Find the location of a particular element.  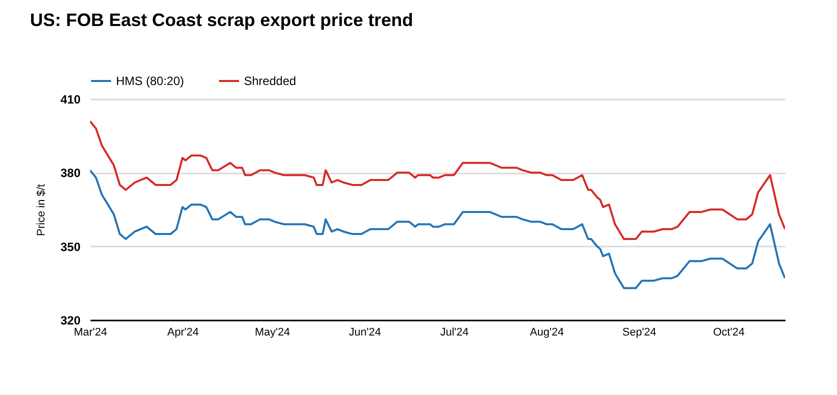

x-tick-label: Oct'24 is located at coordinates (729, 332).